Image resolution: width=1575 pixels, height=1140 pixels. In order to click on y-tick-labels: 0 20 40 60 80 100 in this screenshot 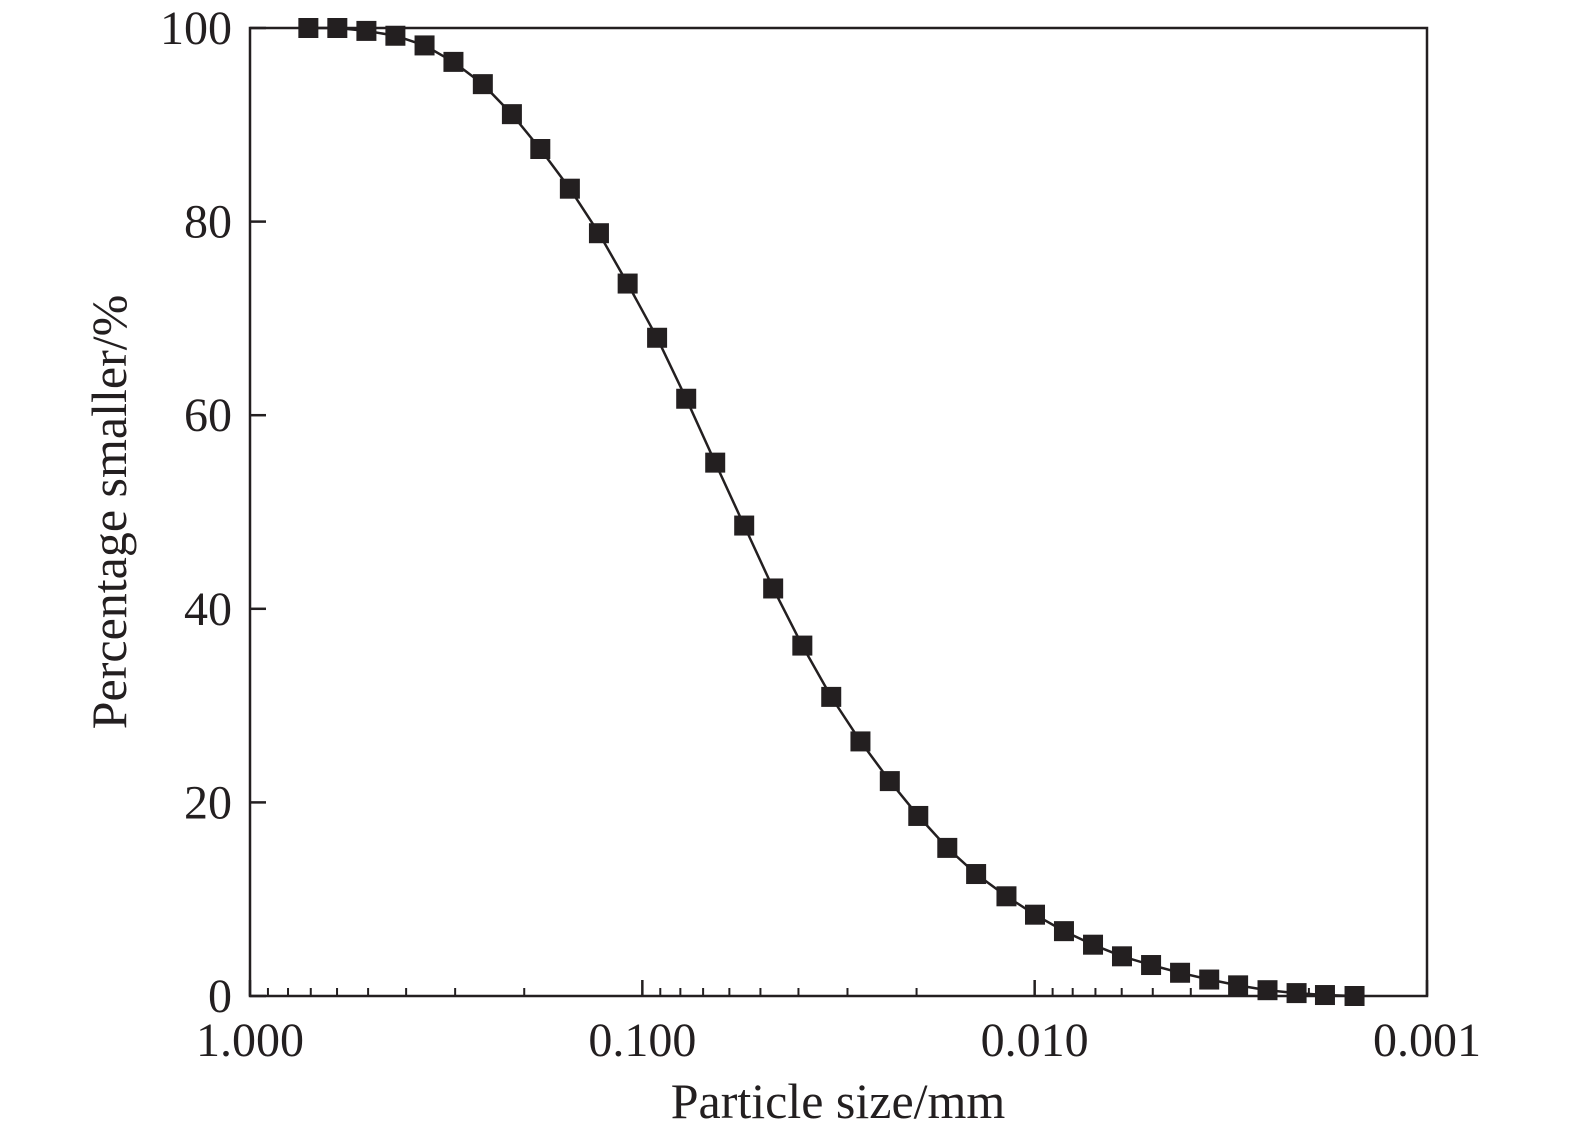, I will do `click(196, 512)`.